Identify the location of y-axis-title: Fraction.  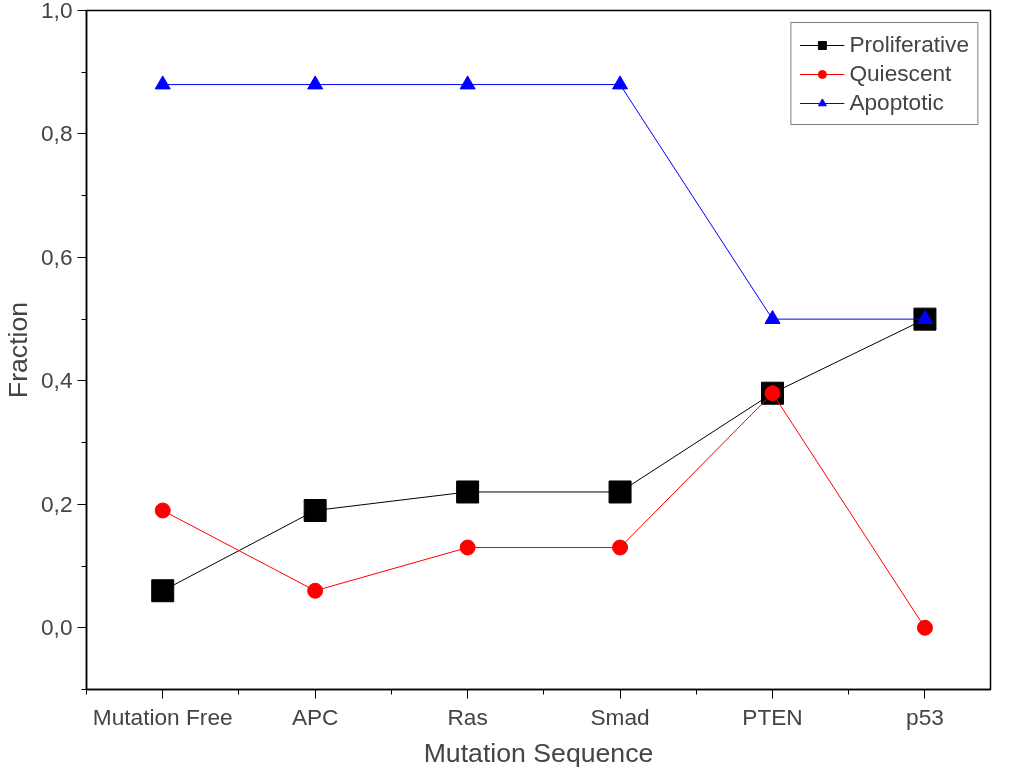
(18, 350).